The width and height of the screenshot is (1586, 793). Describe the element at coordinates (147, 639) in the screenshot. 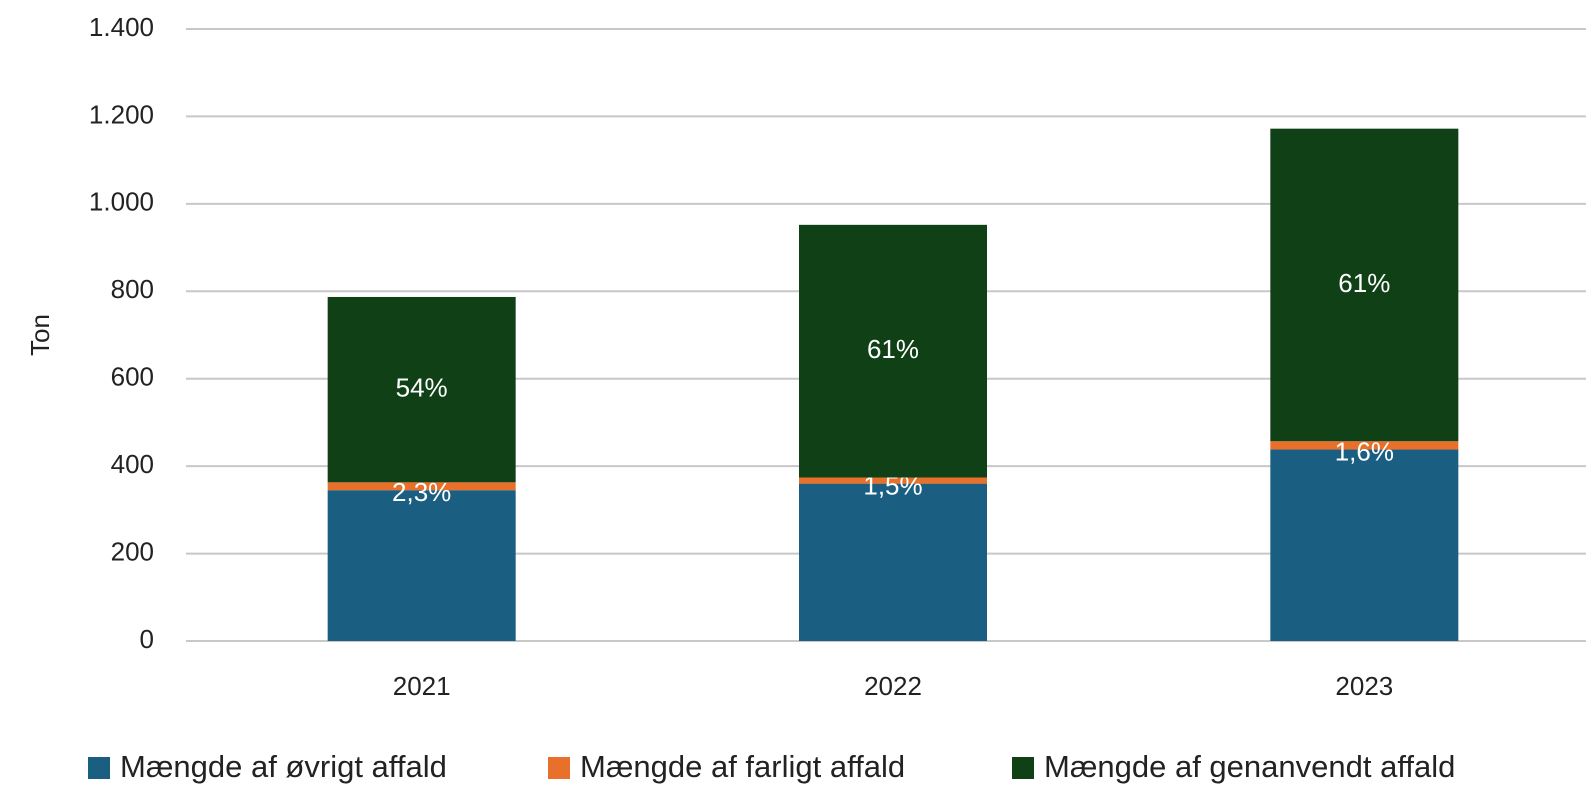

I see `y-tick-label: 0` at that location.